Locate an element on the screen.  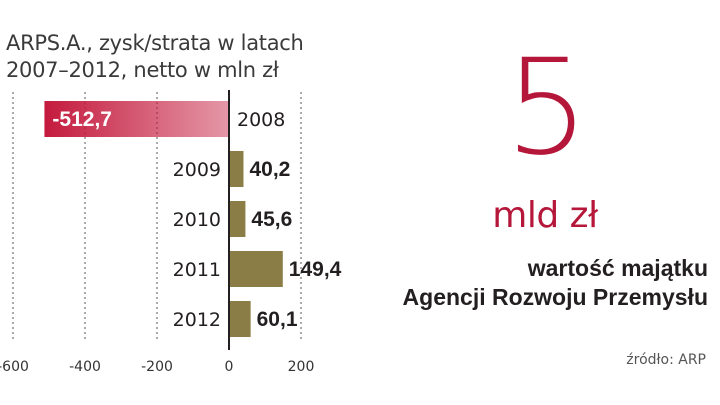
category-label-2010: 2010 is located at coordinates (197, 220).